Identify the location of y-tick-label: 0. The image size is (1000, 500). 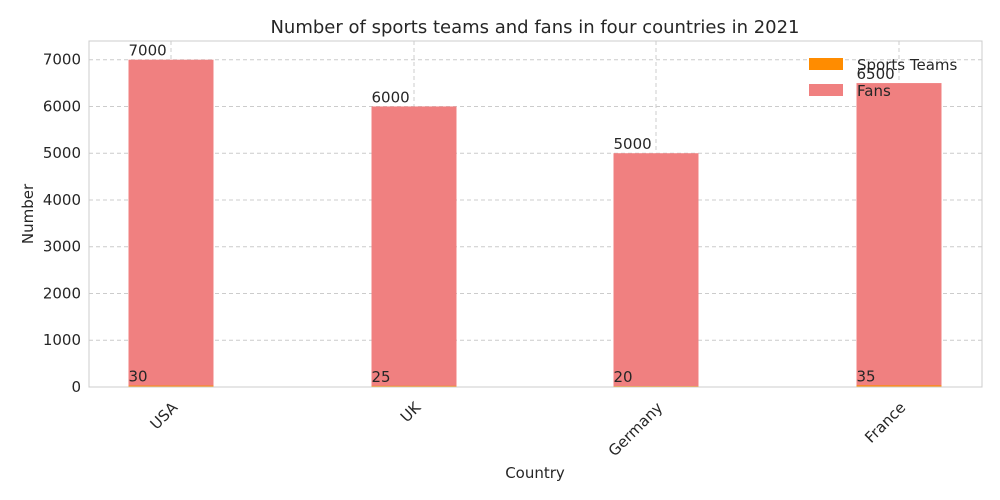
(76, 387).